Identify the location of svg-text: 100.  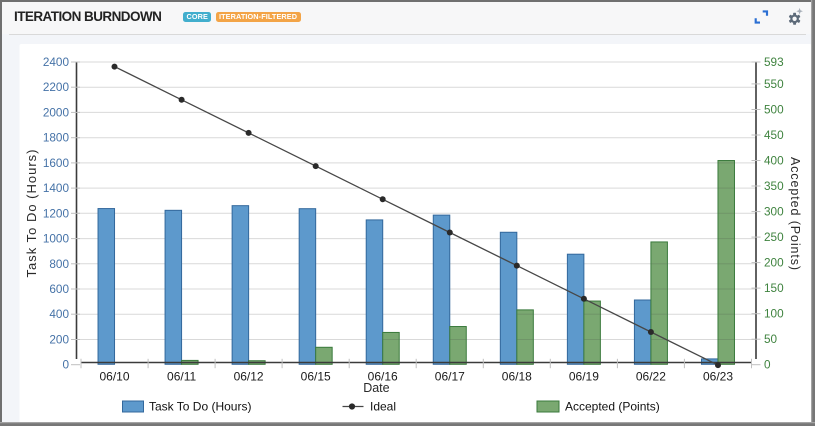
(774, 314).